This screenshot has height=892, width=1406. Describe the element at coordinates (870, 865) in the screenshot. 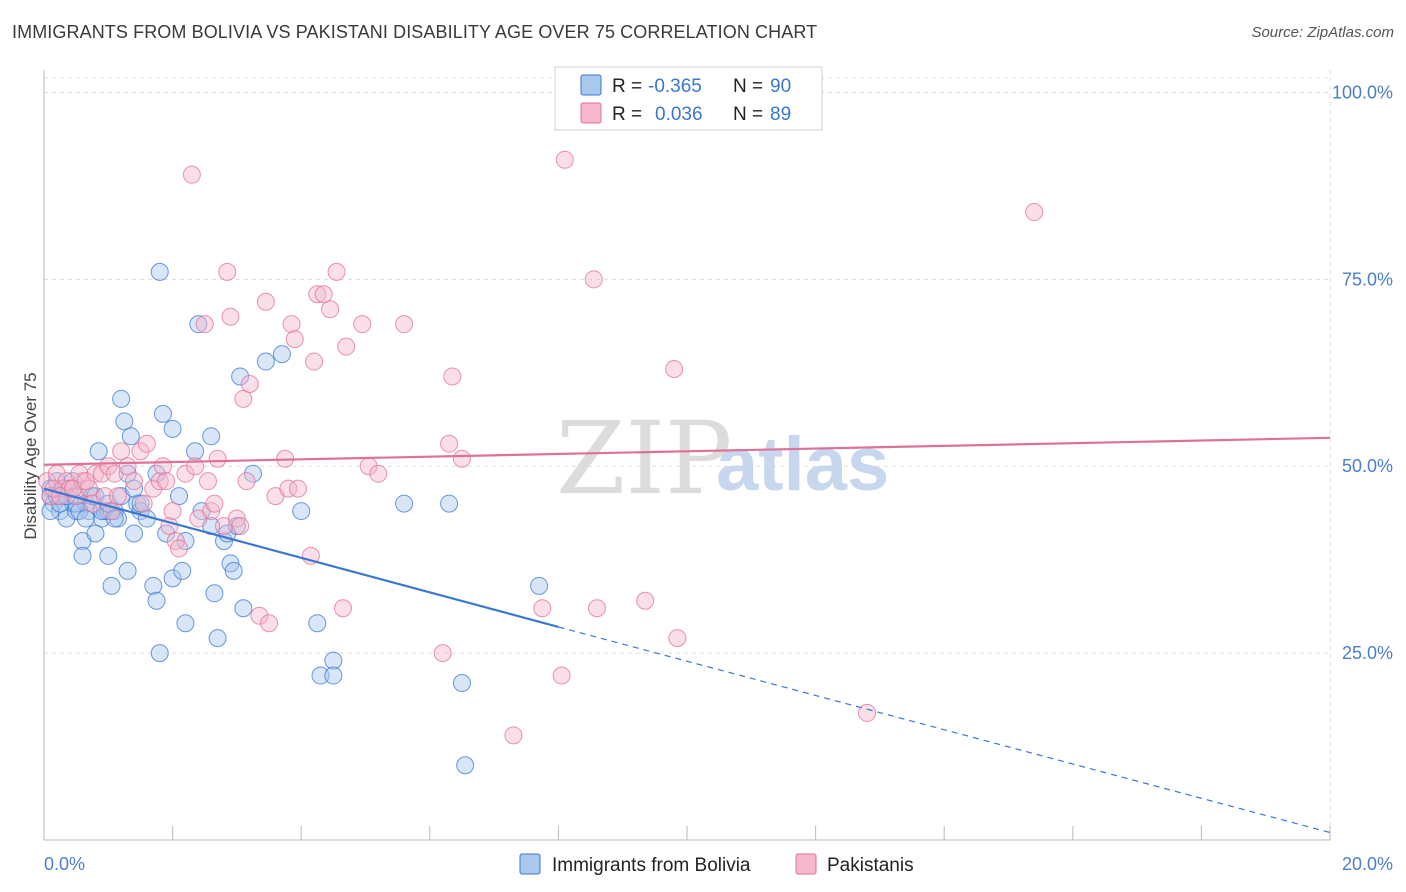

I see `bottom-legend-label-pakistanis: Pakistanis` at that location.